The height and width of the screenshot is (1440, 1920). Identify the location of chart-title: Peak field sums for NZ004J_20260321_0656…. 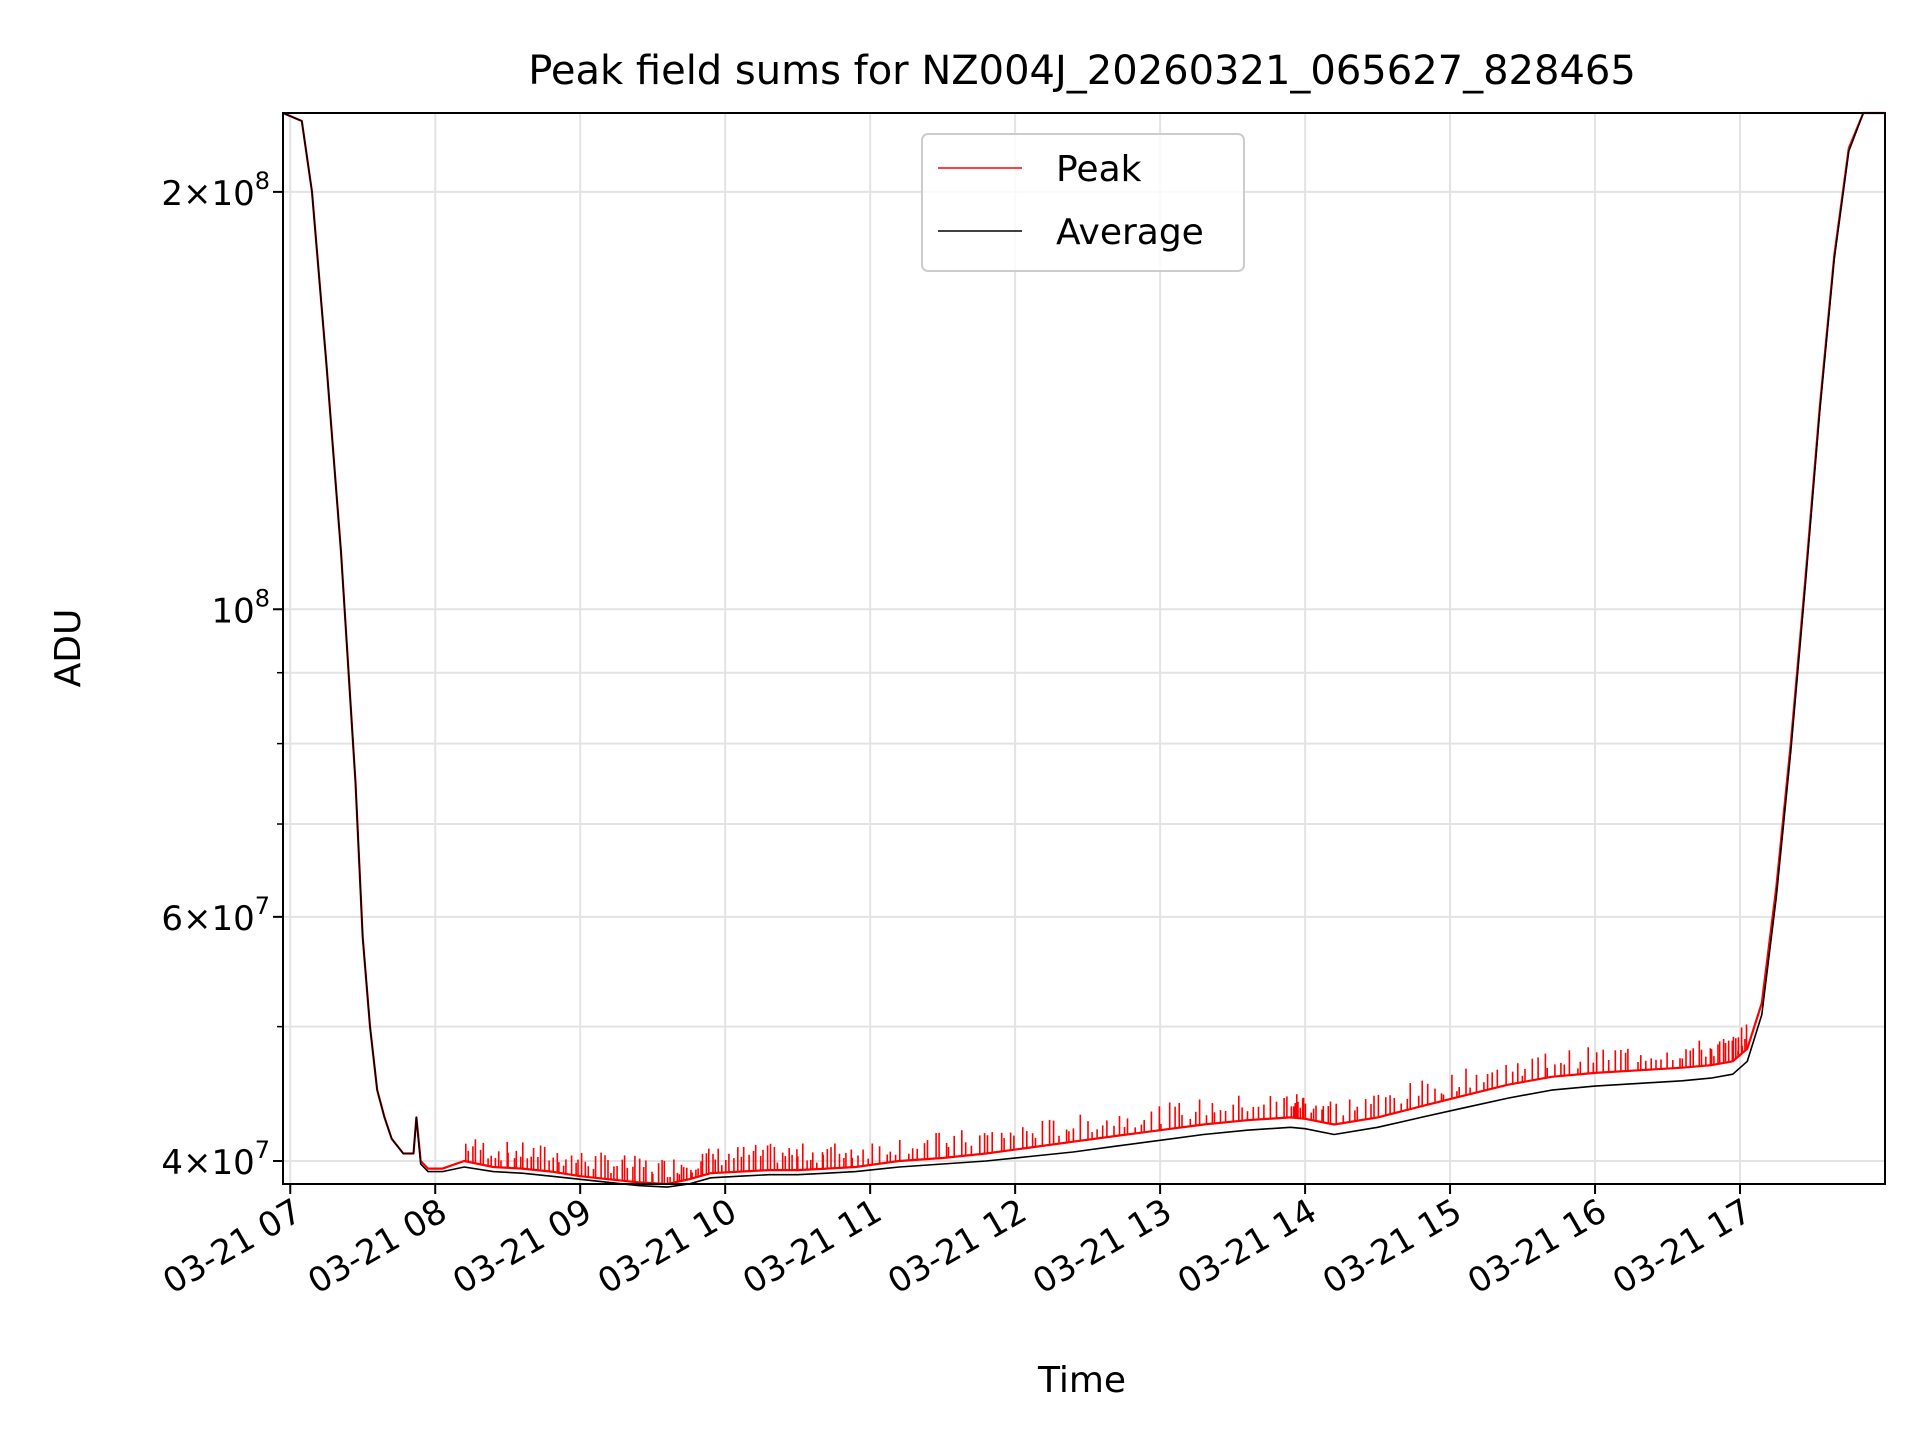
(1082, 71).